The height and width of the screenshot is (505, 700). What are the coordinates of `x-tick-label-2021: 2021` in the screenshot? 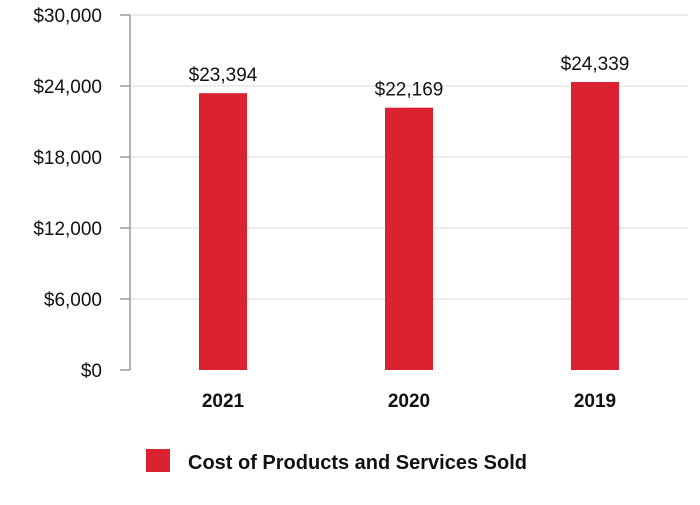 It's located at (223, 401).